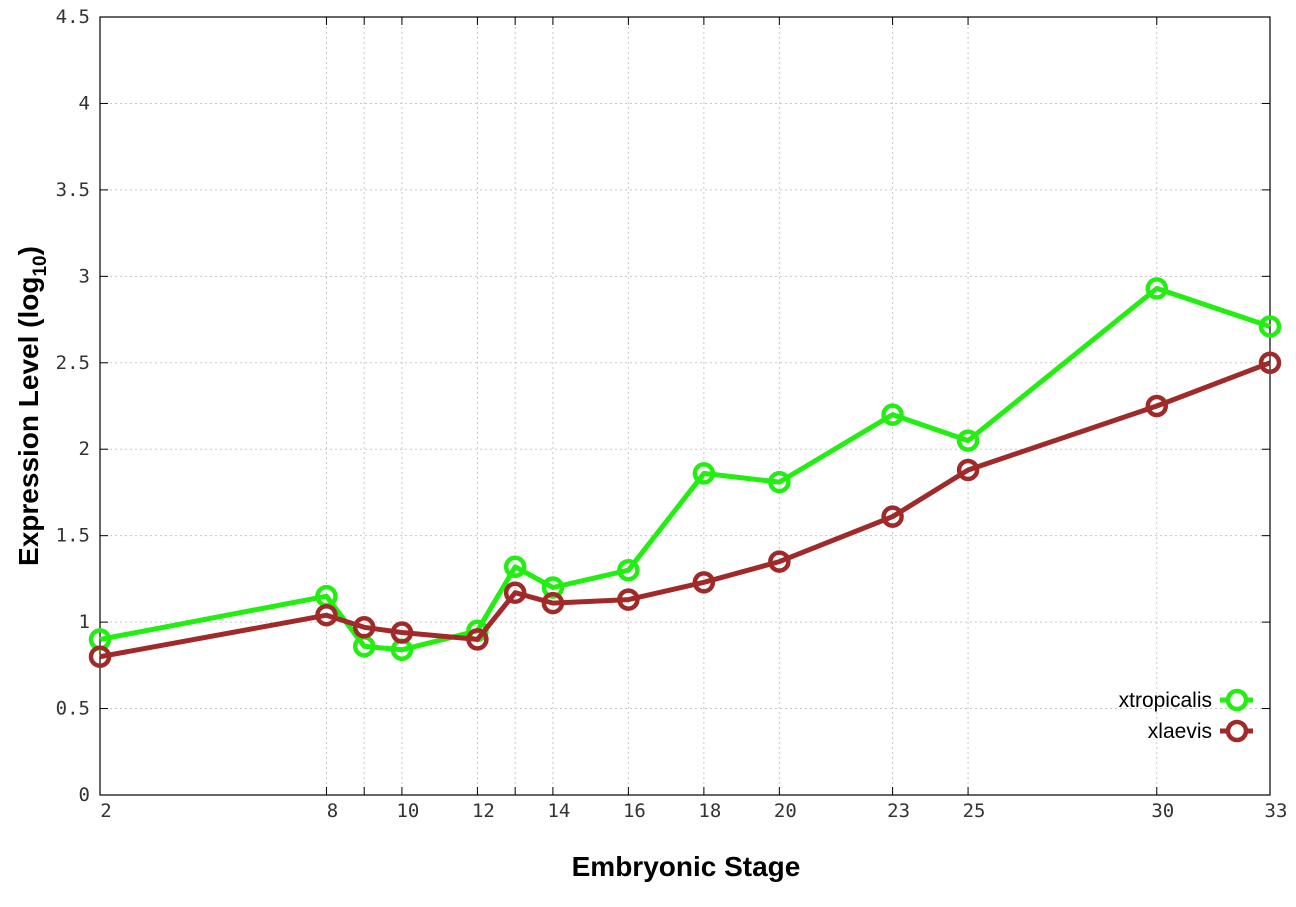  What do you see at coordinates (332, 811) in the screenshot?
I see `x-tick-label: 8` at bounding box center [332, 811].